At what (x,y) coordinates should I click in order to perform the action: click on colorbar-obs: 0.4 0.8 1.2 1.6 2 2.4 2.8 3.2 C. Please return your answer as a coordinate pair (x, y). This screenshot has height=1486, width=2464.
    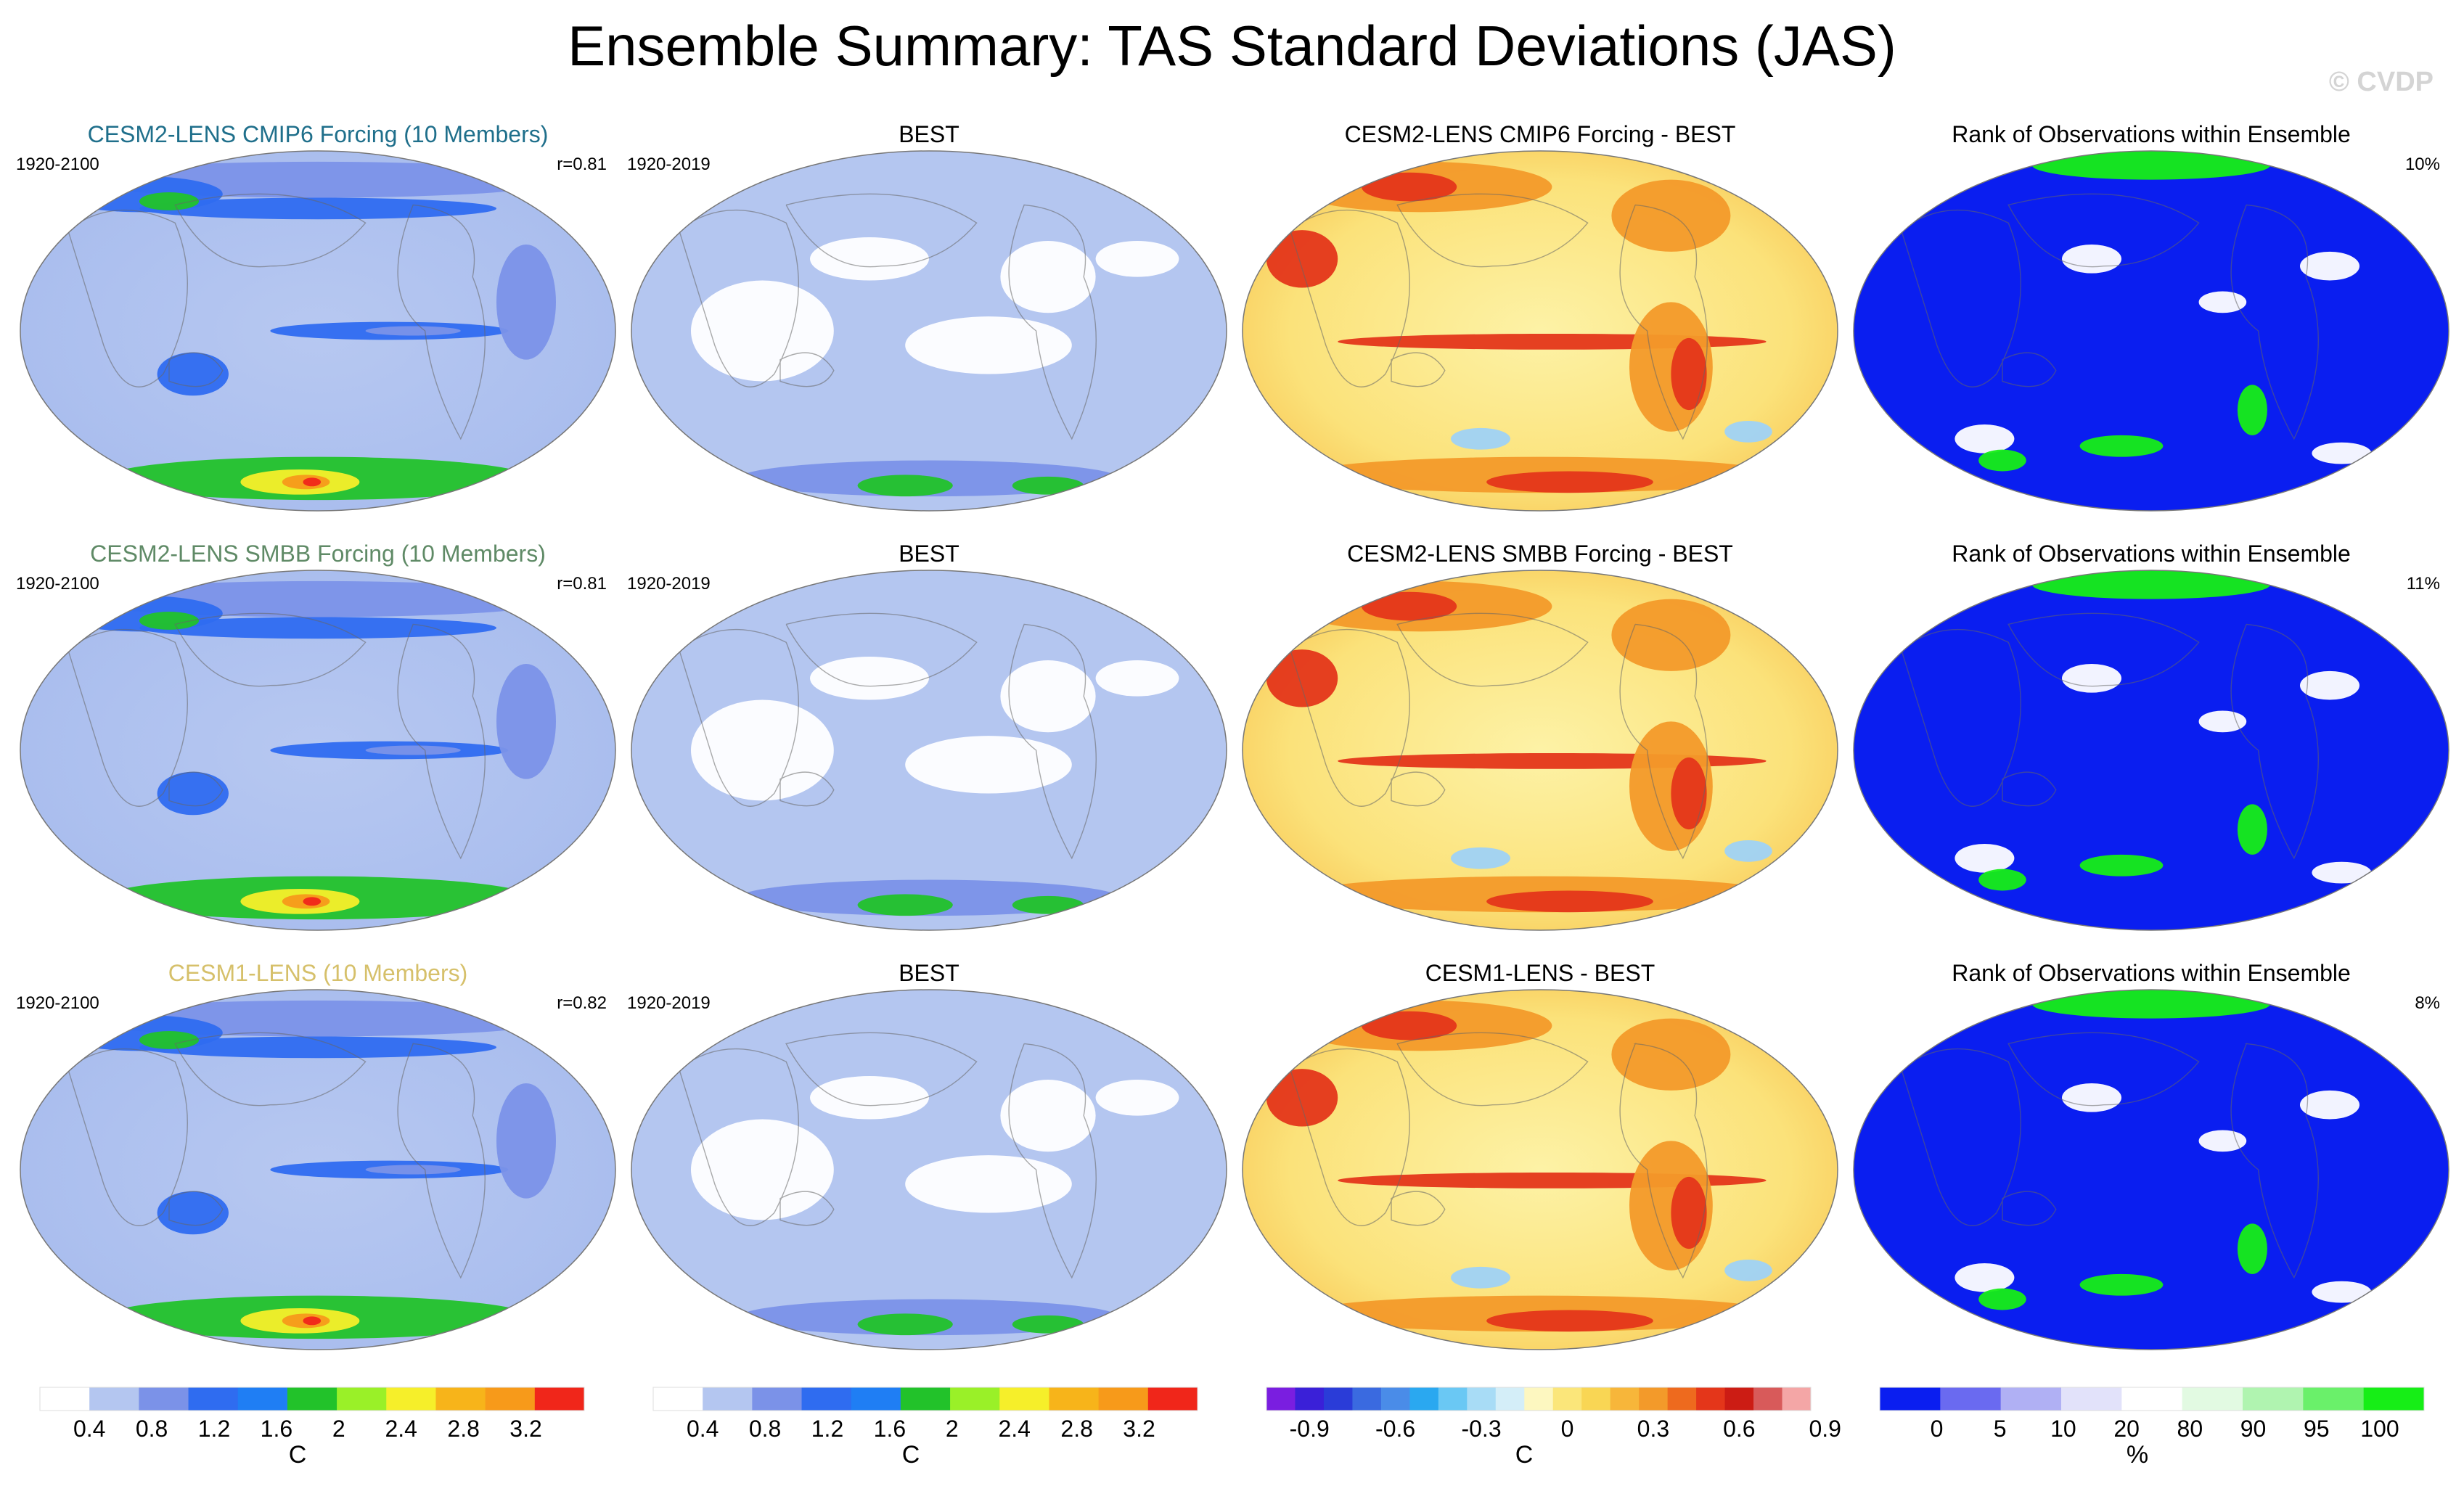
    Looking at the image, I should click on (925, 1428).